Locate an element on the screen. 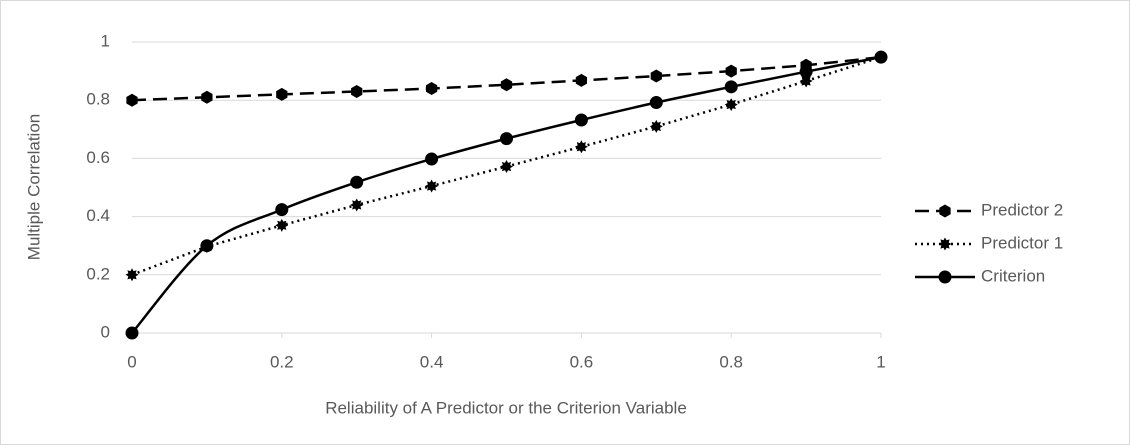  legend-label: Criterion is located at coordinates (1013, 275).